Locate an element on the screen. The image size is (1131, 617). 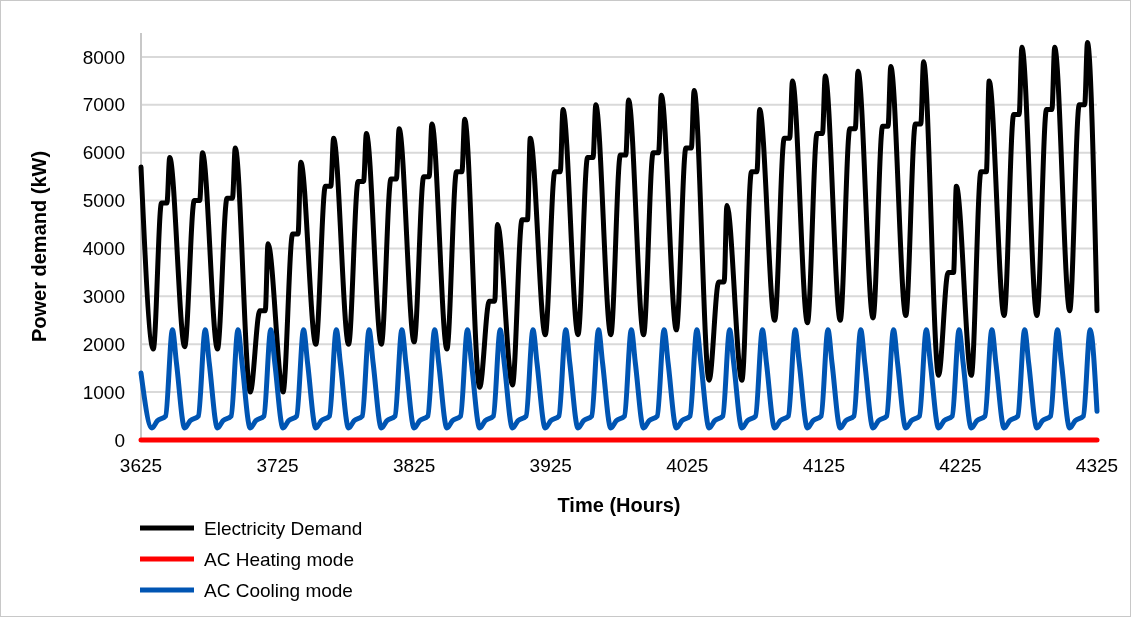
y-tick-label: 2000 is located at coordinates (103, 344).